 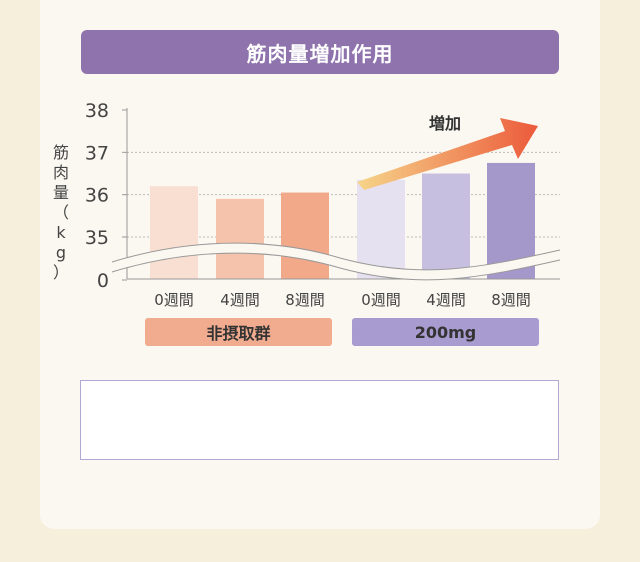 What do you see at coordinates (97, 238) in the screenshot?
I see `y-tick-label: 35` at bounding box center [97, 238].